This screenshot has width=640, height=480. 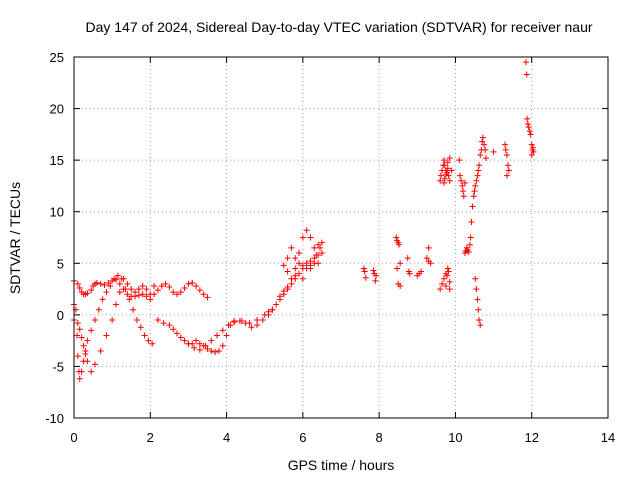 I want to click on y-tick-label: -5, so click(x=58, y=366).